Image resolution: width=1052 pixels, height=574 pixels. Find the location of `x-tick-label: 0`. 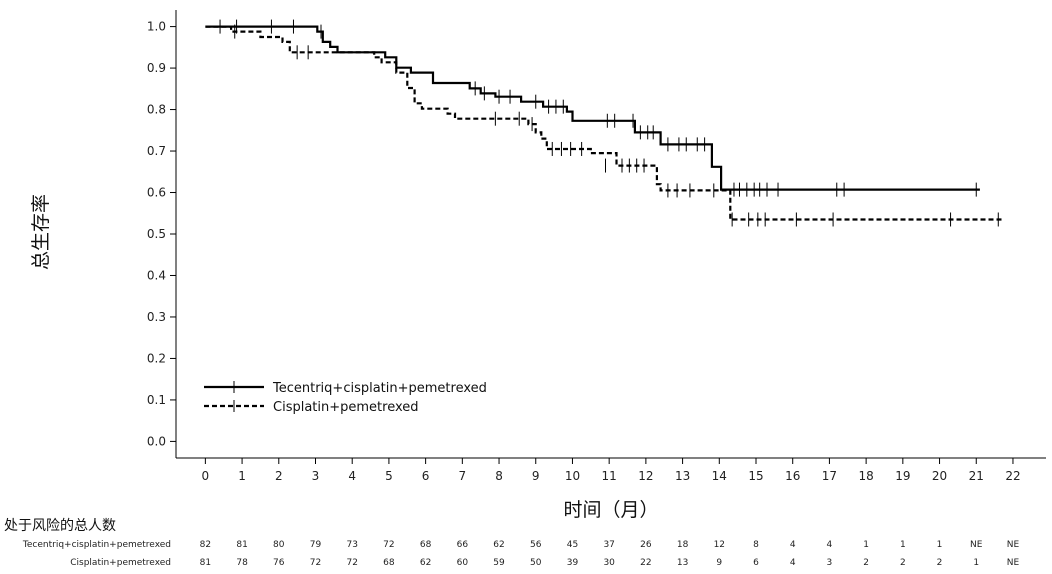

x-tick-label: 0 is located at coordinates (206, 476).